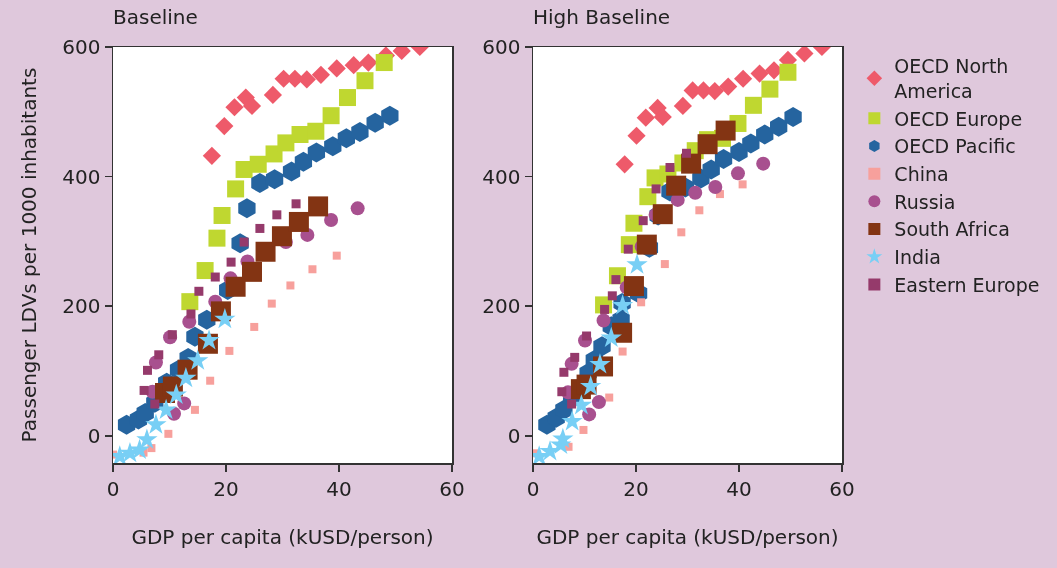  I want to click on legend-label: Eastern Europe, so click(967, 284).